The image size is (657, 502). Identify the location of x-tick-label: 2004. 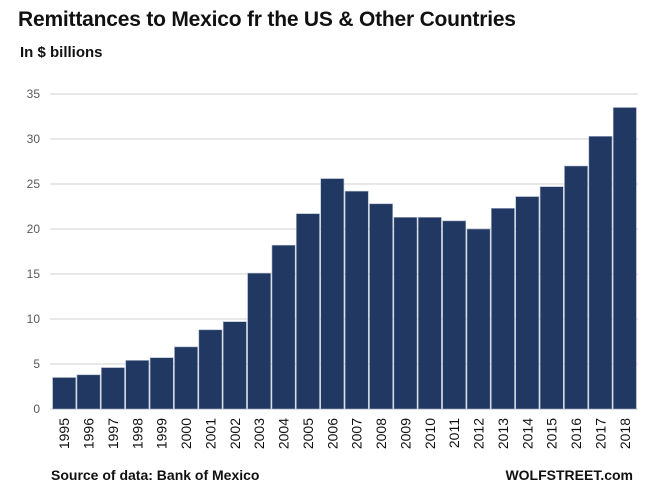
(284, 433).